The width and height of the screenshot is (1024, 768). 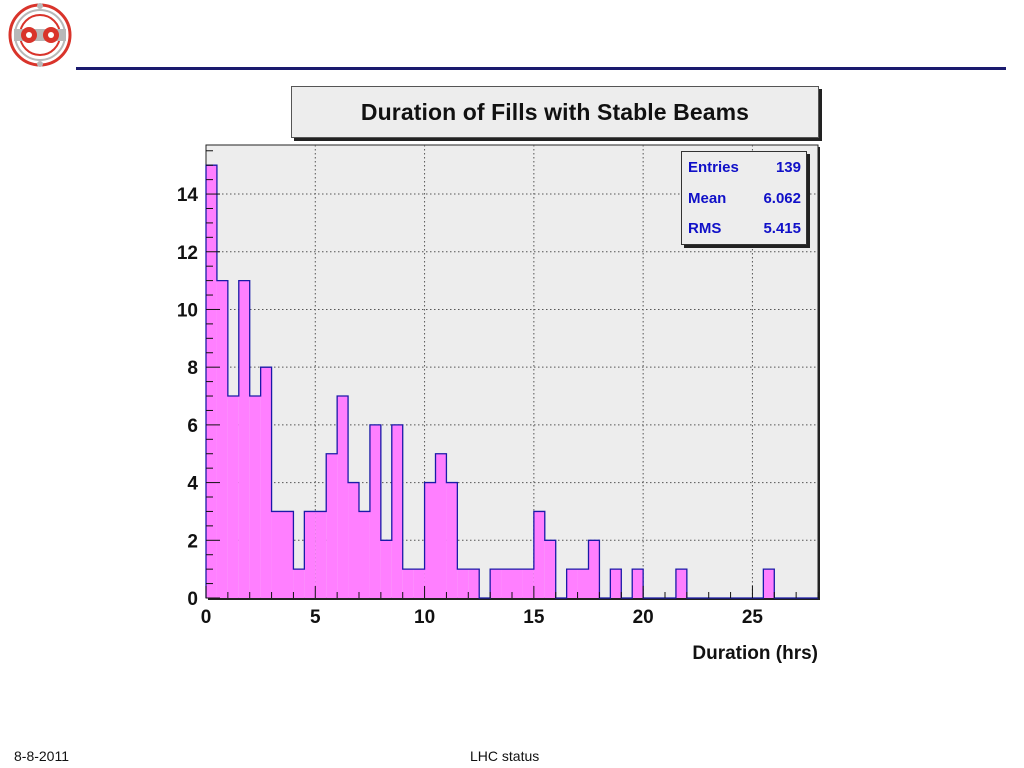 What do you see at coordinates (315, 617) in the screenshot?
I see `x-tick-label: 5` at bounding box center [315, 617].